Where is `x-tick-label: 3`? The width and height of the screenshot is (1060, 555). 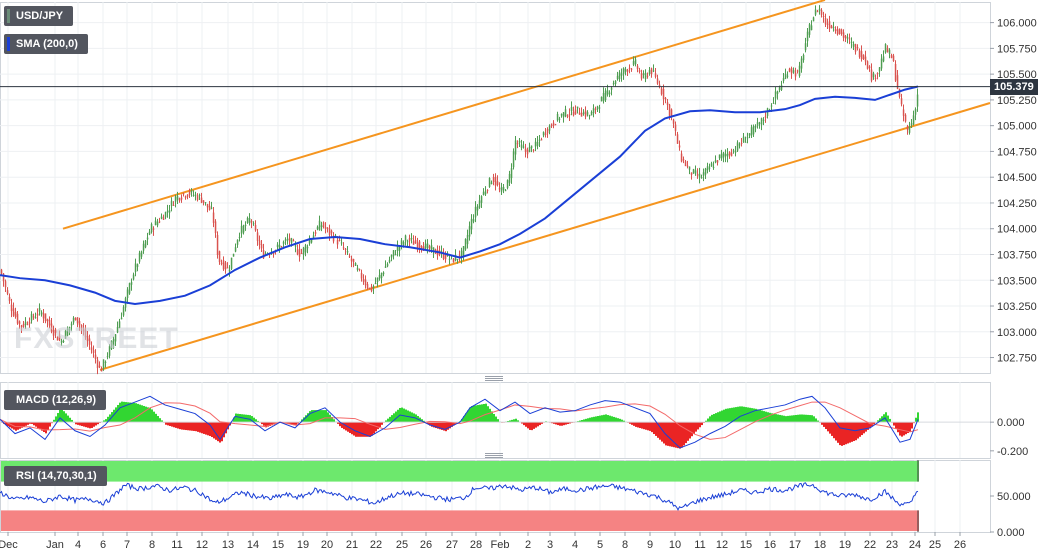
x-tick-label: 3 is located at coordinates (550, 545).